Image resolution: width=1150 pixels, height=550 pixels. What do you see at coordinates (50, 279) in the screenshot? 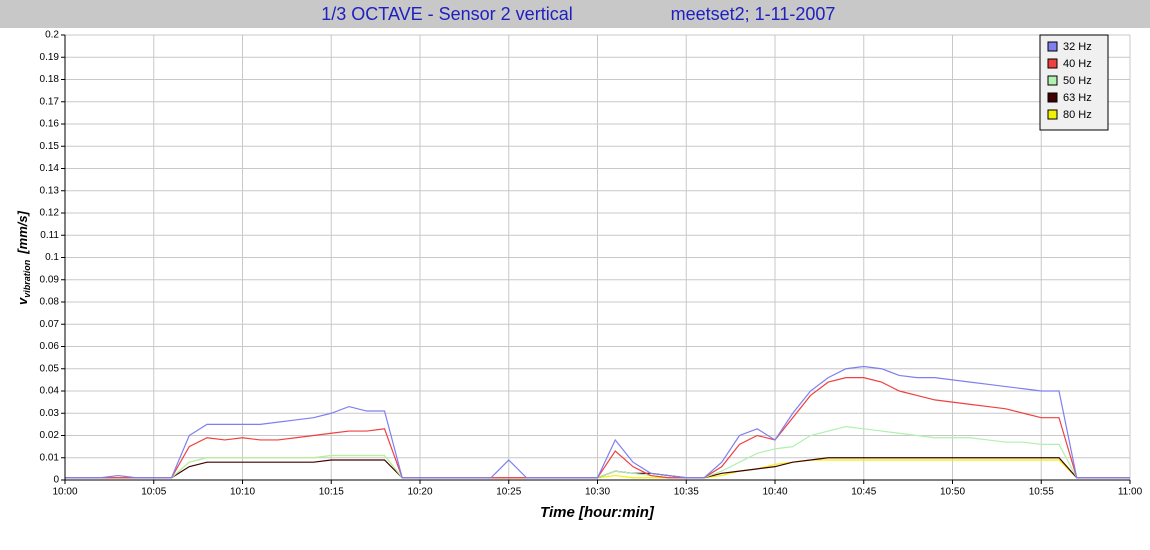
I see `y-tick-label: 0.09` at bounding box center [50, 279].